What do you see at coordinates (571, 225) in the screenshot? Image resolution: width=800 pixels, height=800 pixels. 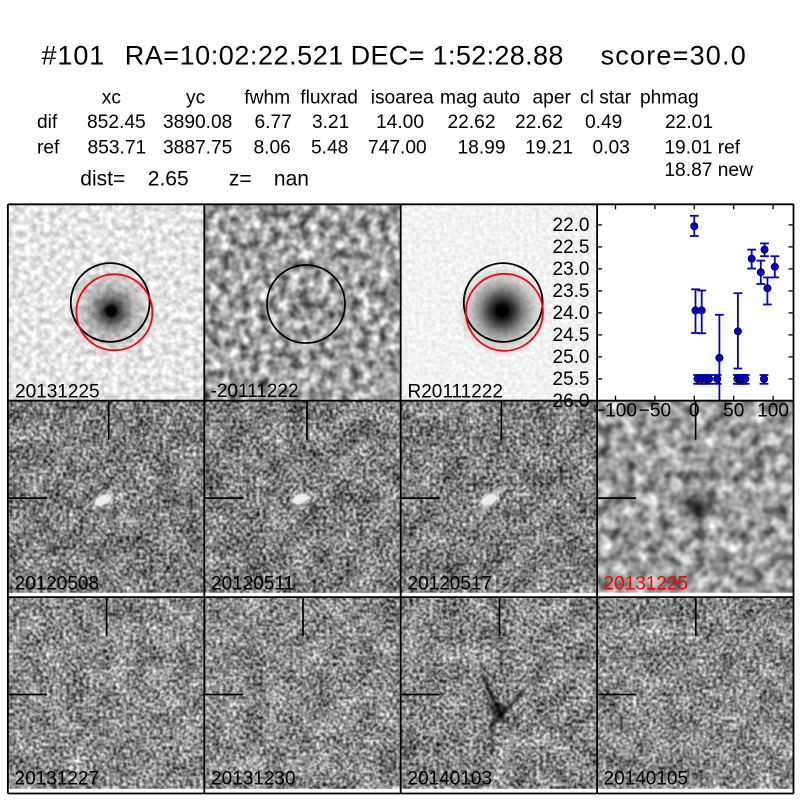 I see `svg-text: 22.0` at bounding box center [571, 225].